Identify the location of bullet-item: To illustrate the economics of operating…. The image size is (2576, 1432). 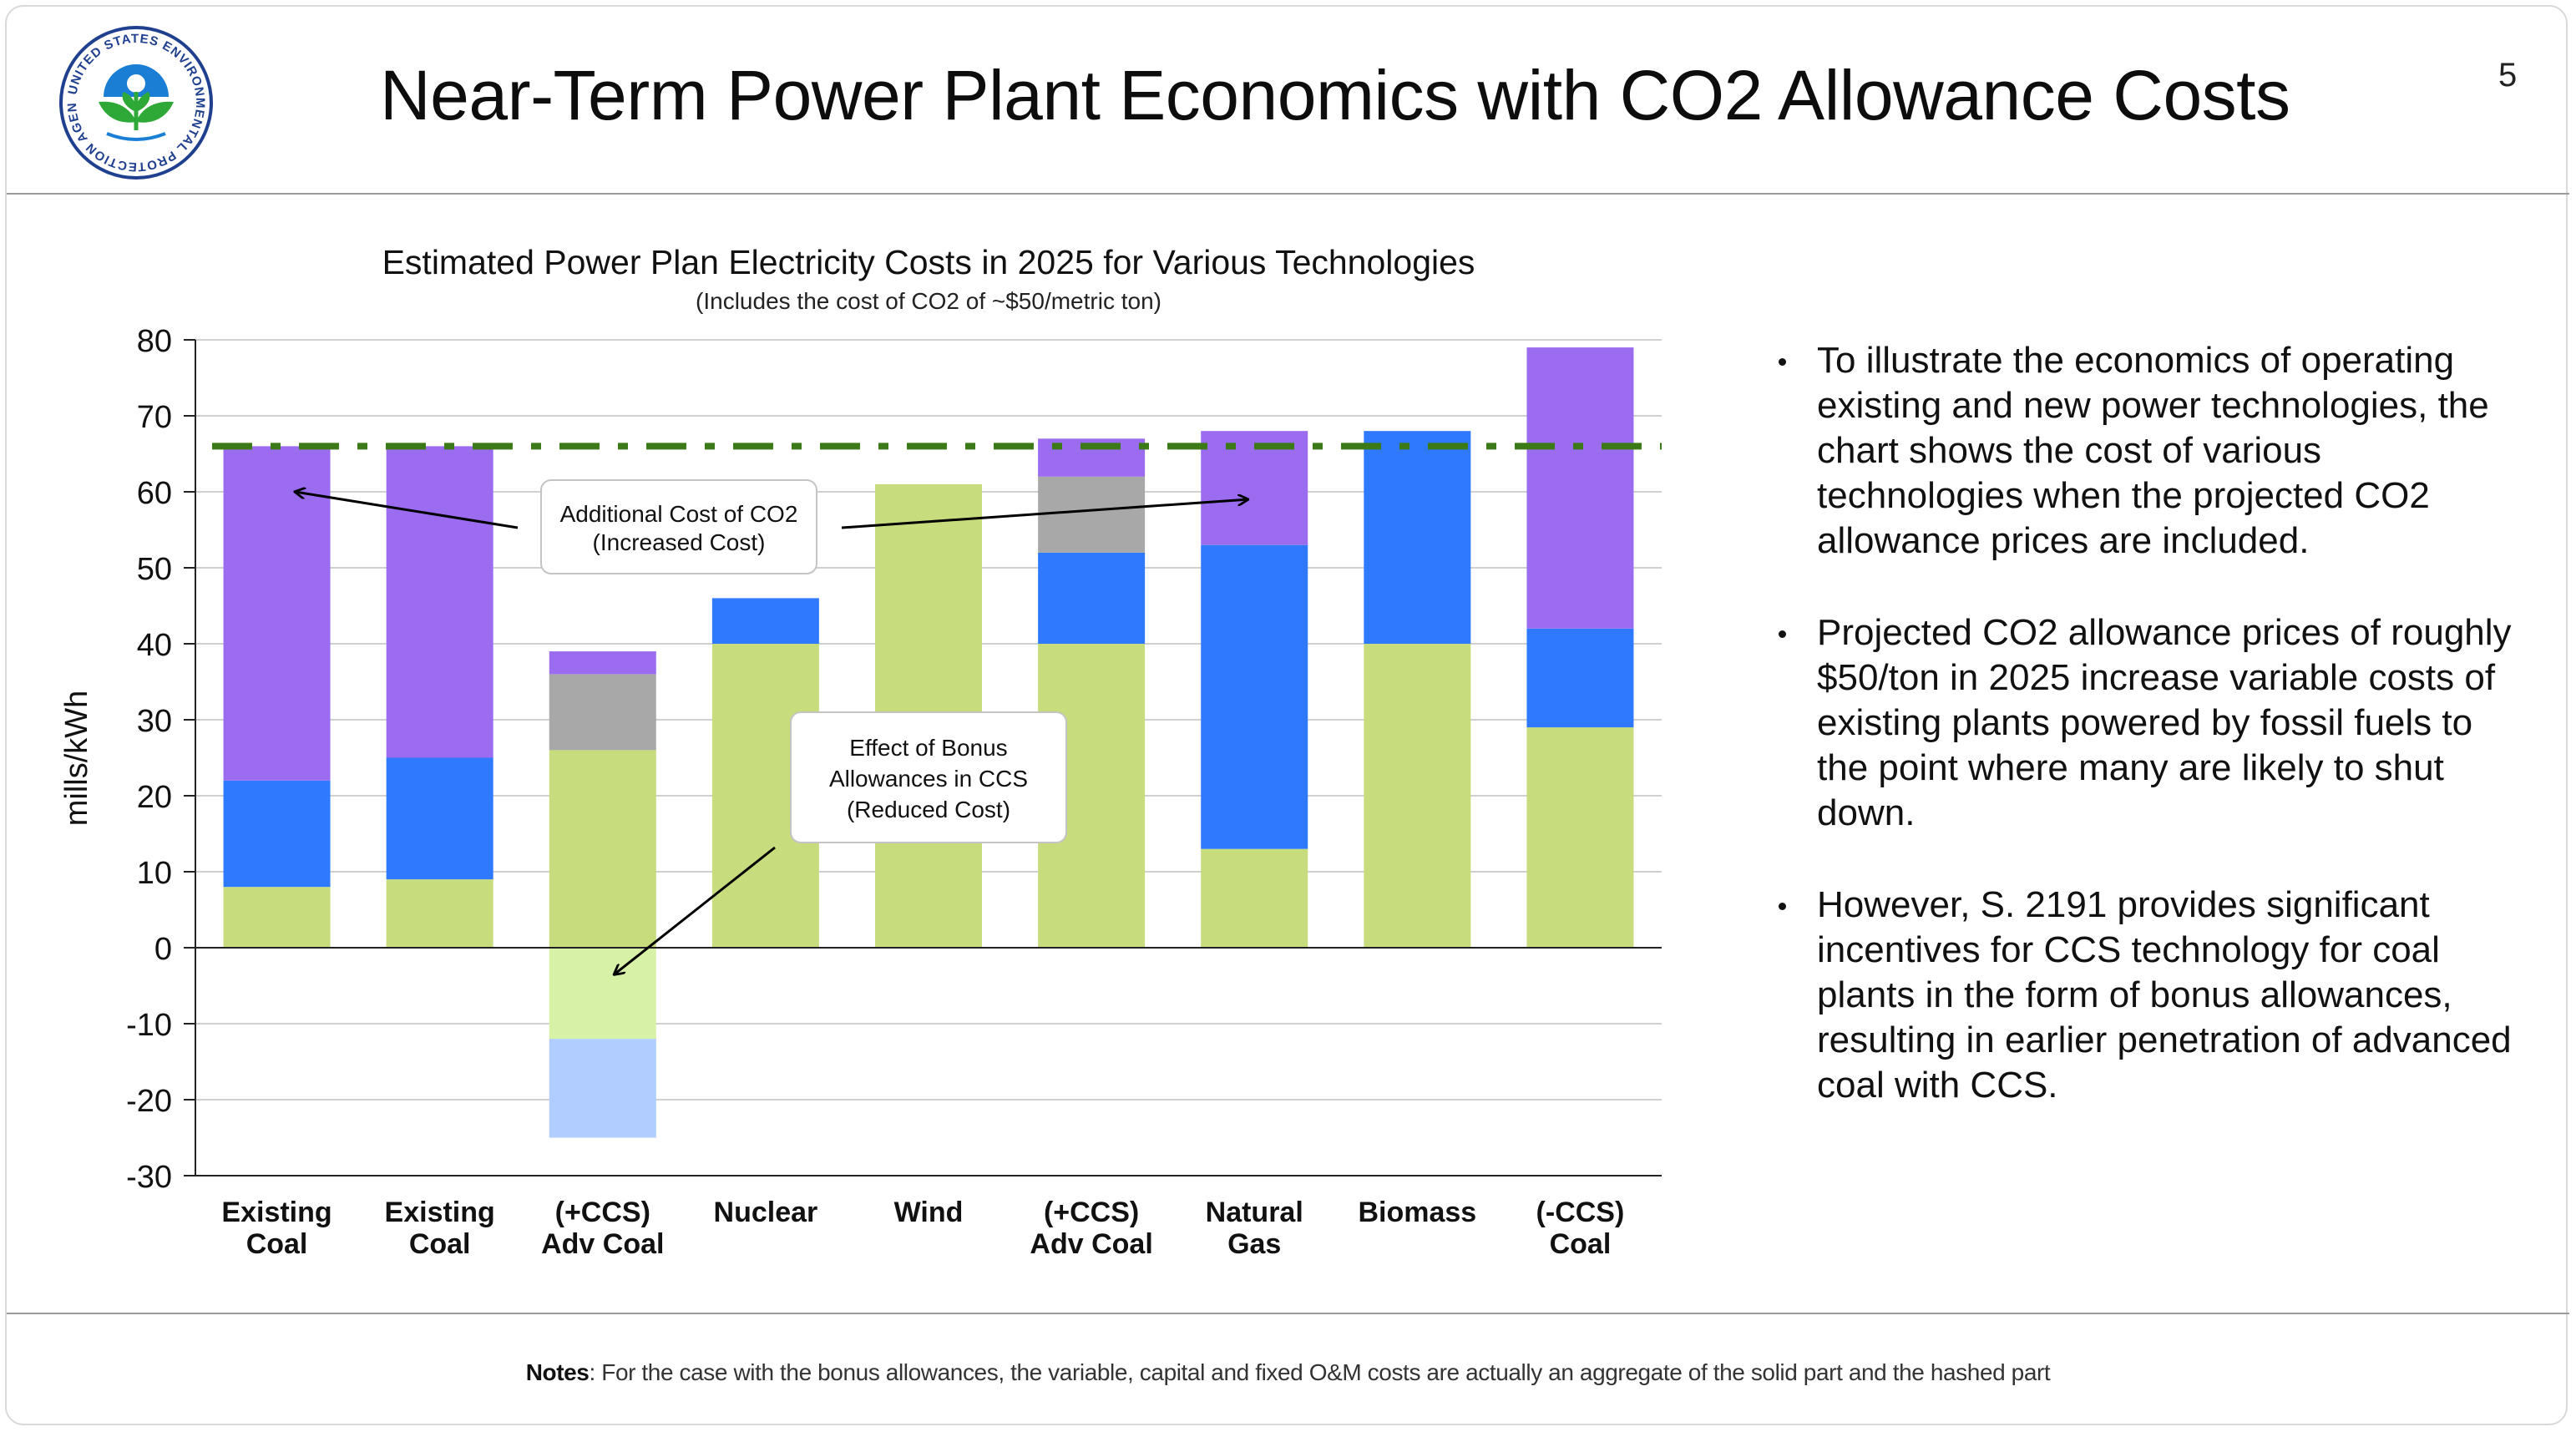
(2144, 451).